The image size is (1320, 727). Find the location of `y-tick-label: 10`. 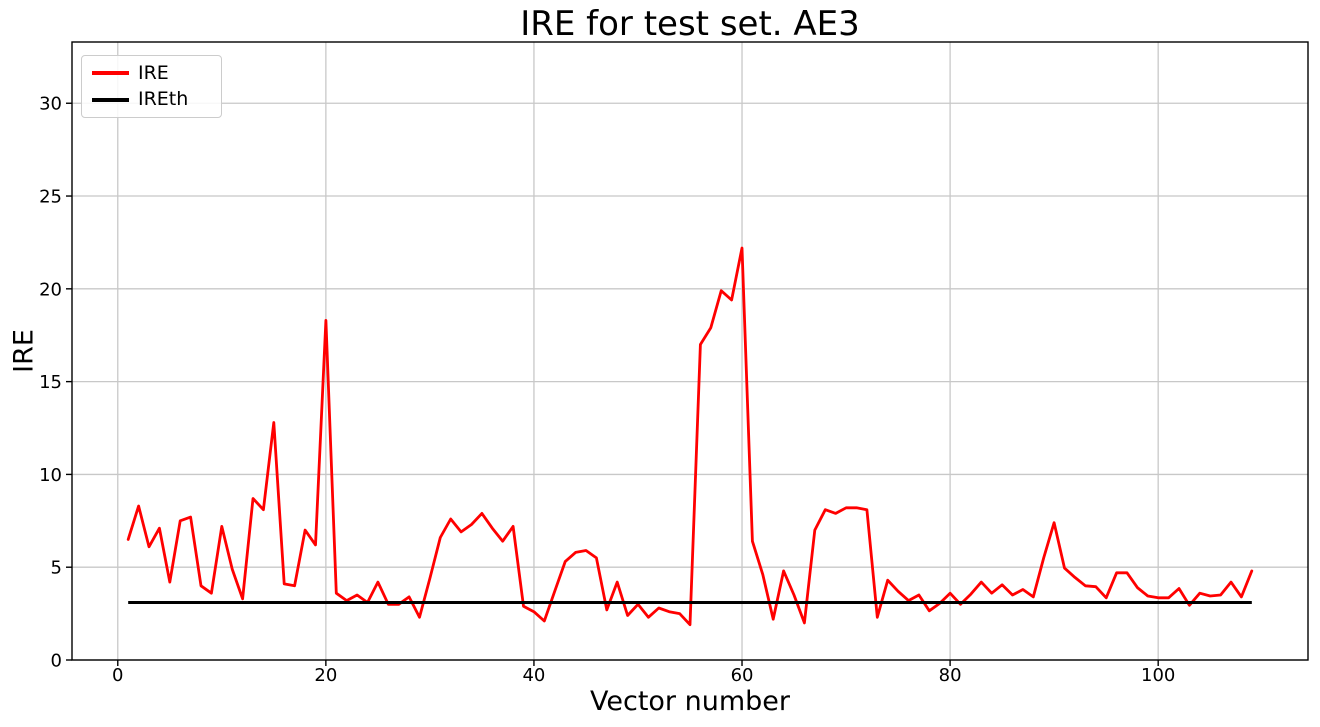

y-tick-label: 10 is located at coordinates (50, 475).